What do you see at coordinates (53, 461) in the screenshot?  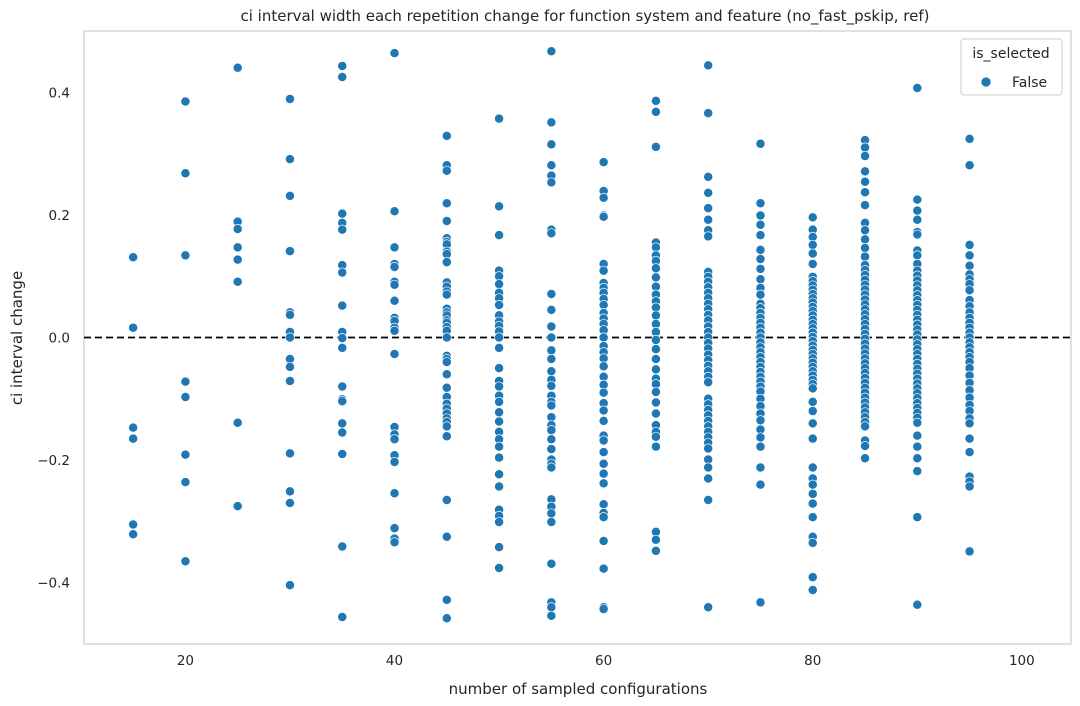 I see `y-tick-label: −0.2` at bounding box center [53, 461].